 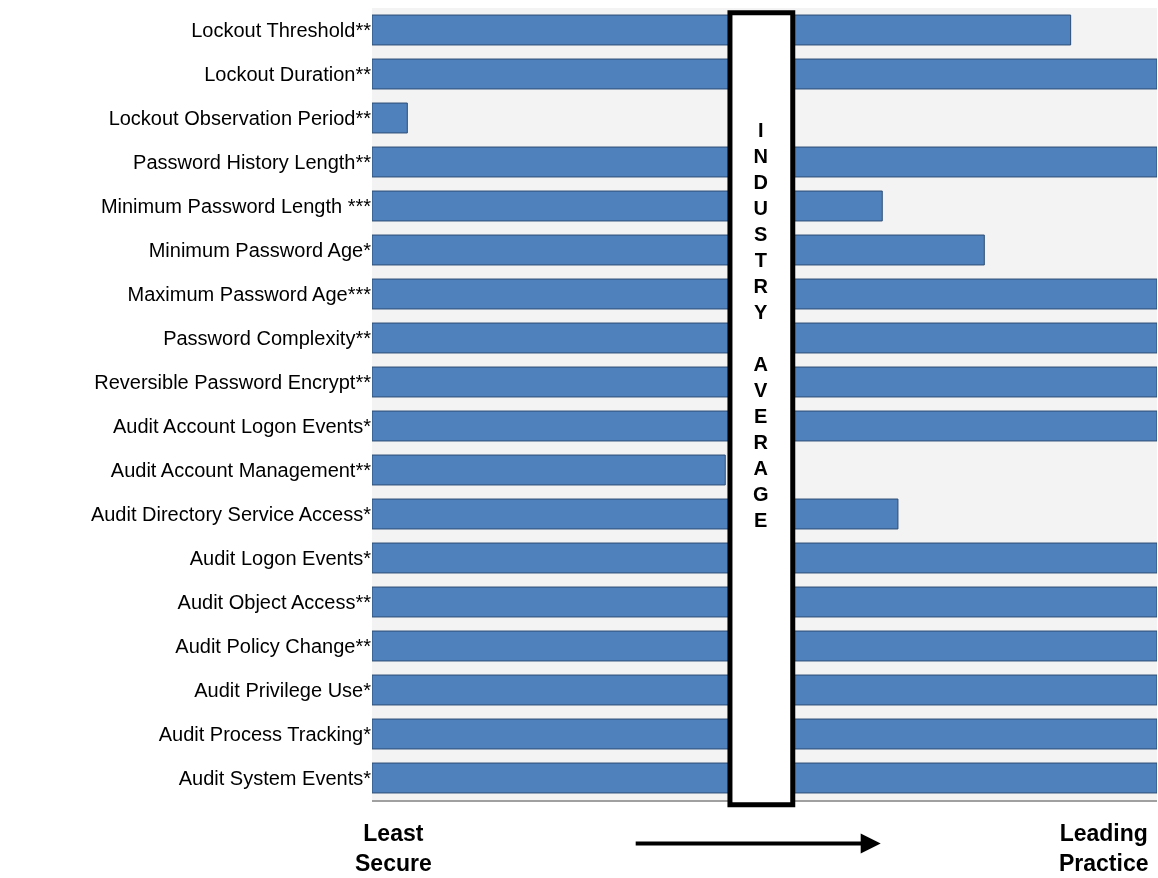 I want to click on y-tick-label: Audit Account Management**, so click(x=241, y=470).